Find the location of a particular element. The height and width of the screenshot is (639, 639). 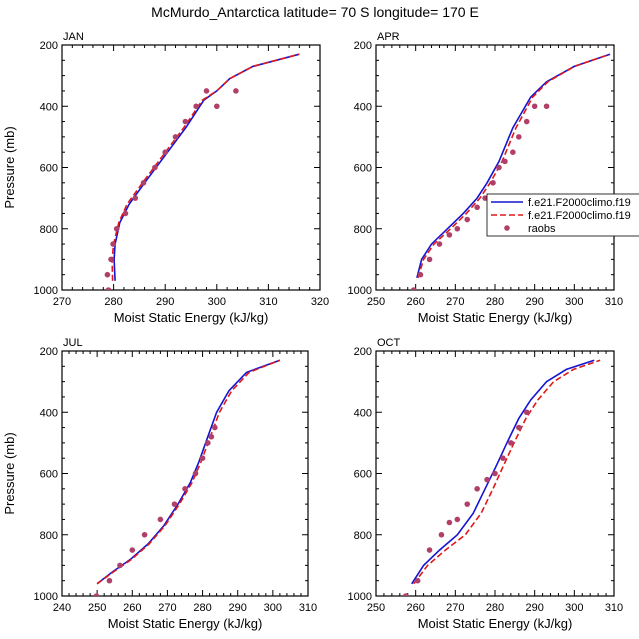

model-series-dashed-line is located at coordinates (188, 472).